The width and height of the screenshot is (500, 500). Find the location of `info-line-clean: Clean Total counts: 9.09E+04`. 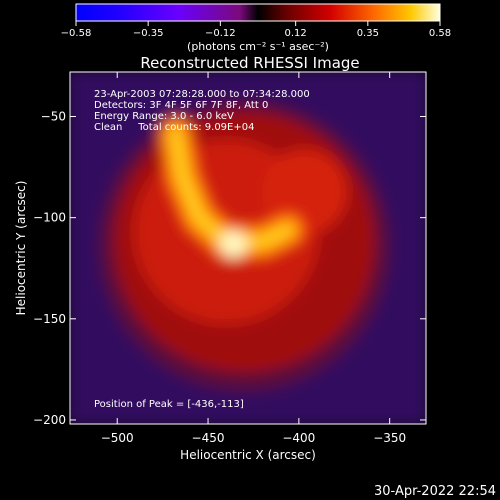

info-line-clean: Clean Total counts: 9.09E+04 is located at coordinates (174, 127).